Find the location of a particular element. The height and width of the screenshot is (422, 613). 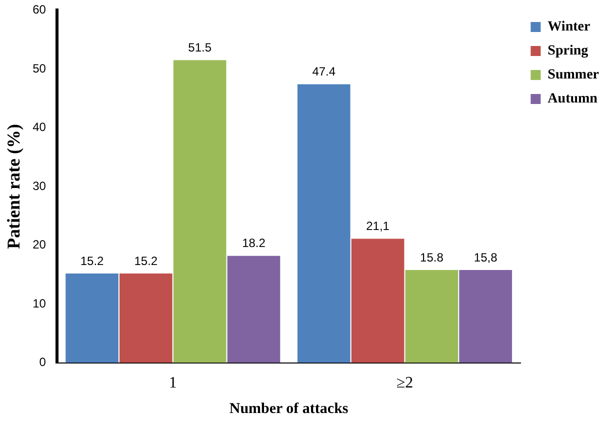

x-axis-title: Number of attacks is located at coordinates (288, 408).